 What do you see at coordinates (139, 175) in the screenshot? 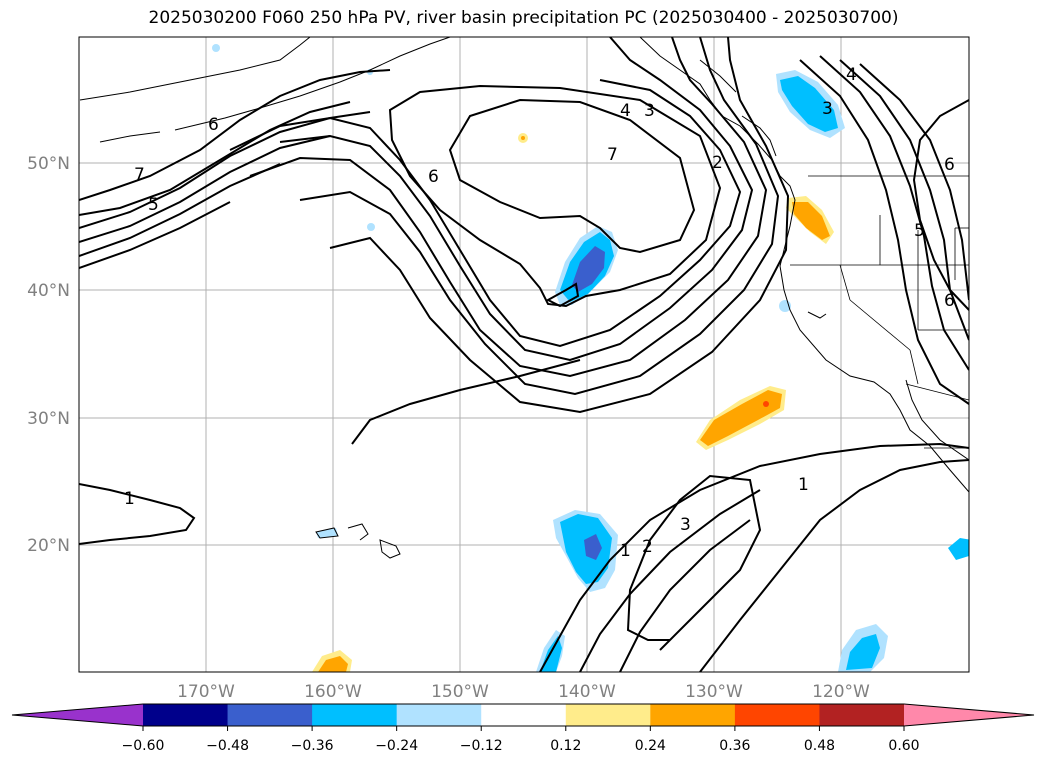
I see `clabel-7-a: 7` at bounding box center [139, 175].